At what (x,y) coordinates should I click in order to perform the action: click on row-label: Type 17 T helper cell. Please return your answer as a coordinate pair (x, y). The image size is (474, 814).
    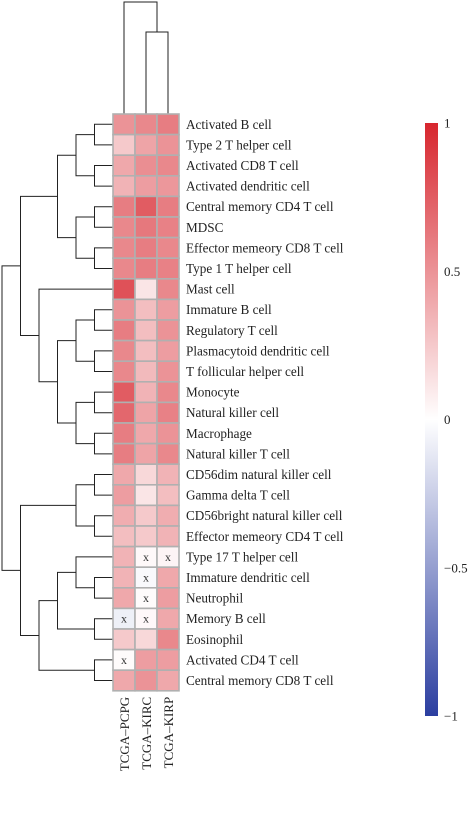
    Looking at the image, I should click on (242, 556).